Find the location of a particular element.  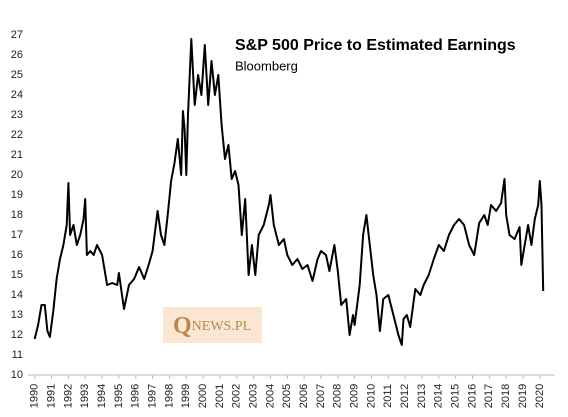

x-tick-label: 2016 is located at coordinates (472, 396).